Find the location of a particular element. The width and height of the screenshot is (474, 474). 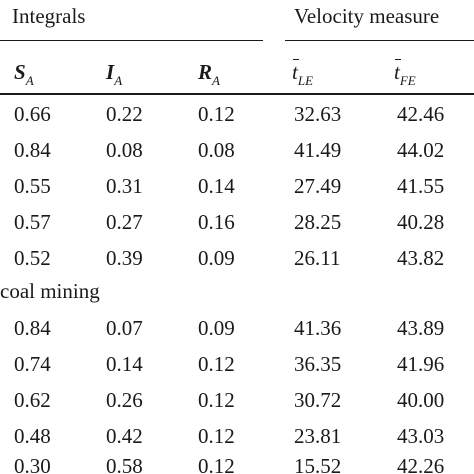

cell-s-a: 0.48 is located at coordinates (32, 436).